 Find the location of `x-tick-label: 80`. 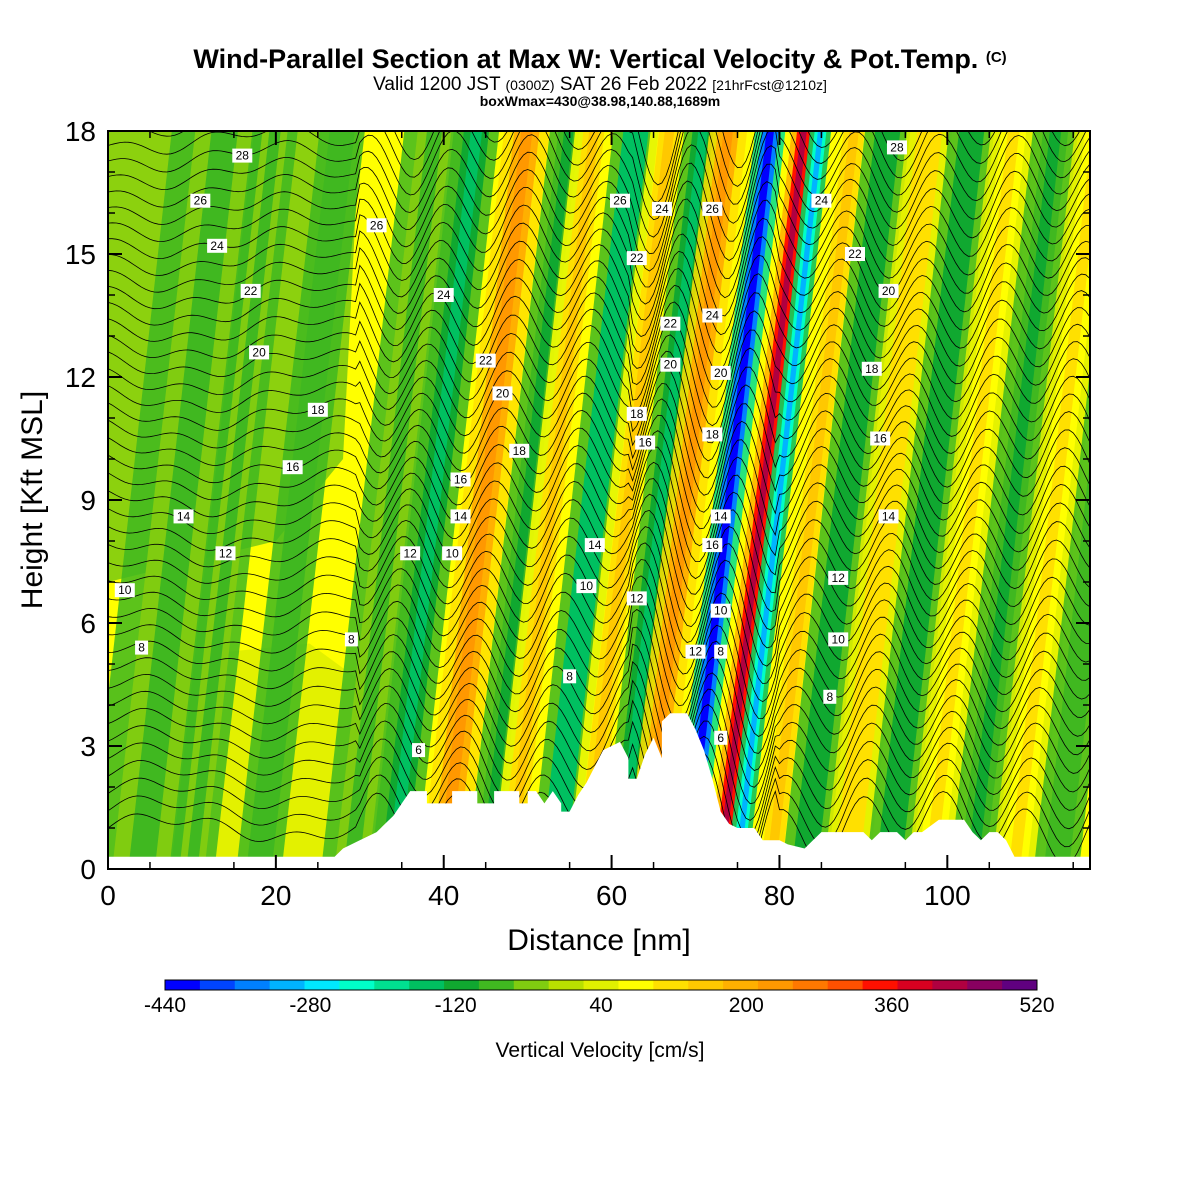

x-tick-label: 80 is located at coordinates (779, 895).